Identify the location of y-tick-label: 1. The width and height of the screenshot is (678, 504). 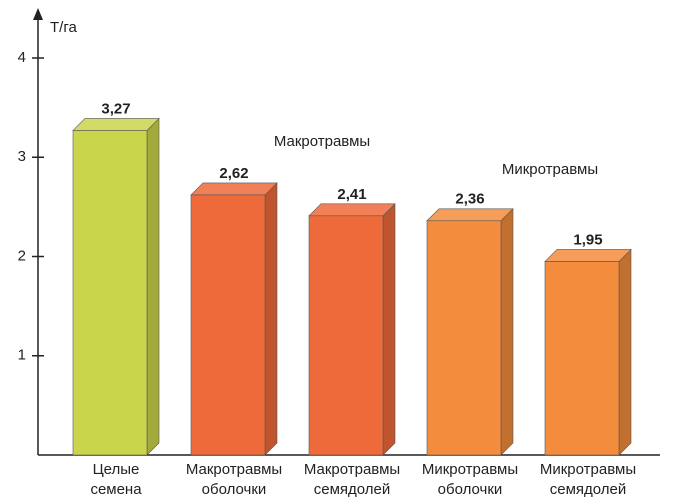
(22, 355).